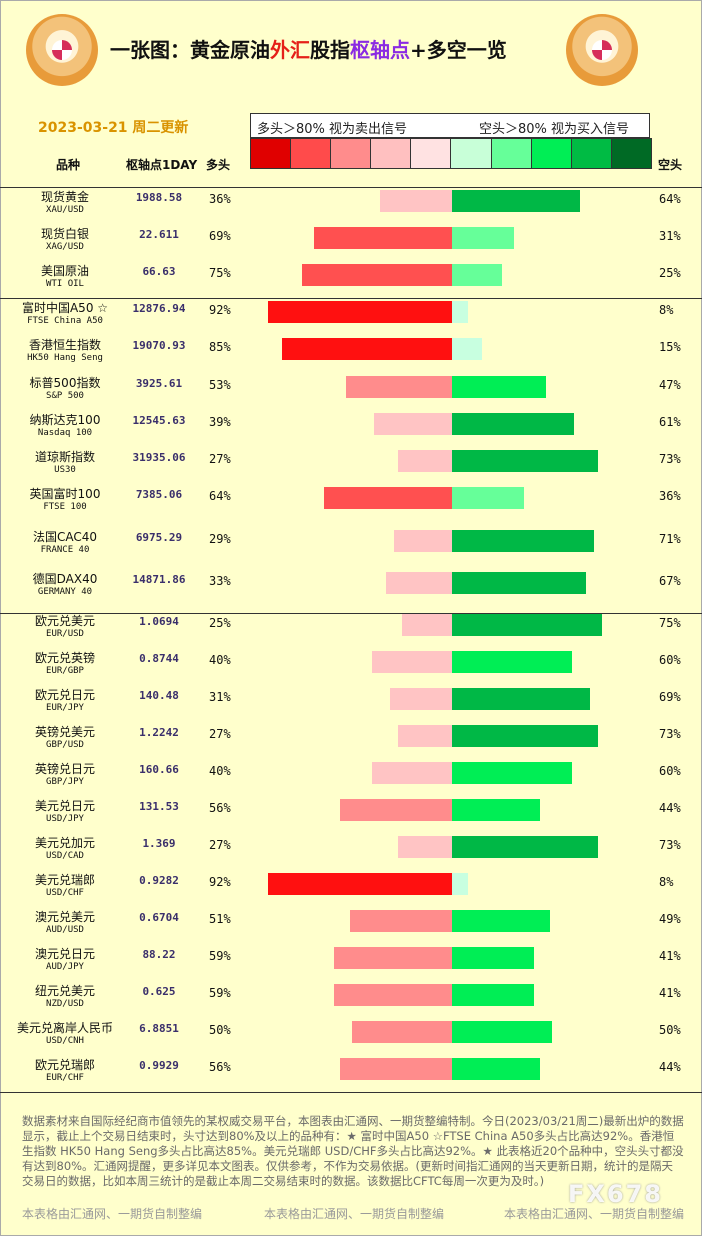 This screenshot has height=1236, width=702. Describe the element at coordinates (220, 660) in the screenshot. I see `long-percent: 40%` at that location.